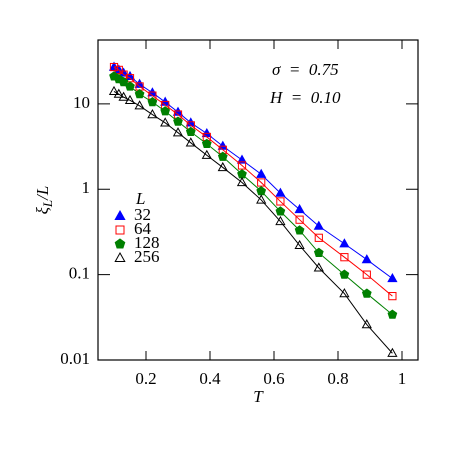  I want to click on annotation: H = 0.10, so click(305, 97).